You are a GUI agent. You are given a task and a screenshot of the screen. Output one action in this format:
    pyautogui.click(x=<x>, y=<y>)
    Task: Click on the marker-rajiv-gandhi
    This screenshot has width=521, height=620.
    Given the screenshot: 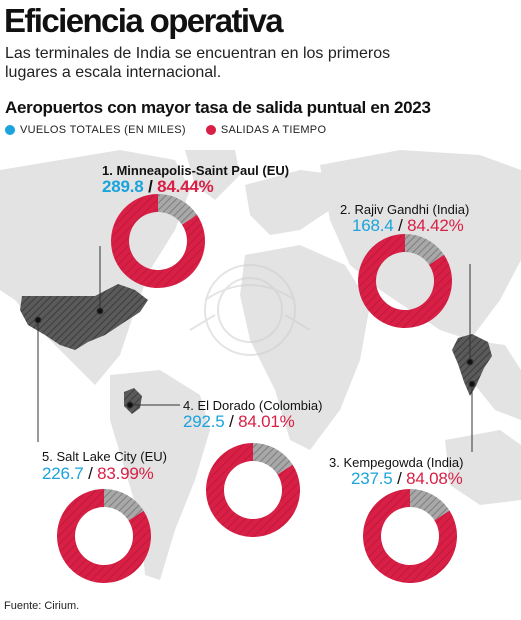 What is the action you would take?
    pyautogui.click(x=470, y=362)
    